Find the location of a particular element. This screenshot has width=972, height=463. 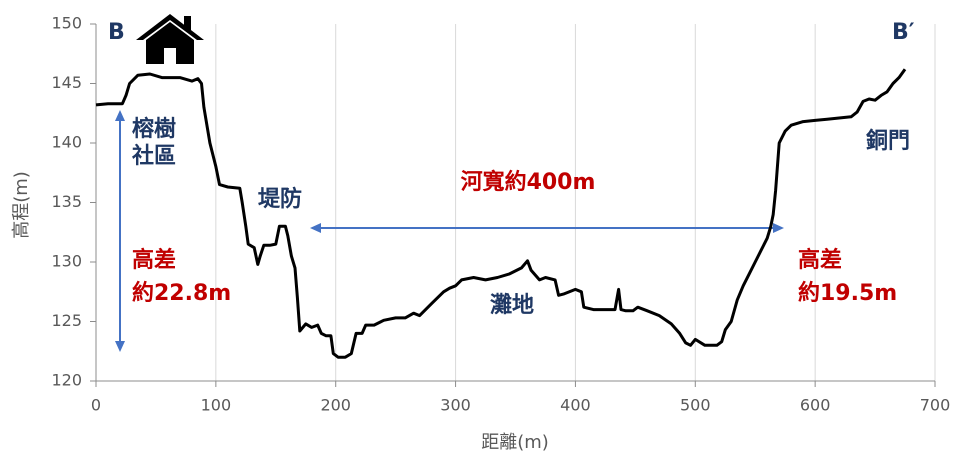

annotation: 堤防 is located at coordinates (280, 199).